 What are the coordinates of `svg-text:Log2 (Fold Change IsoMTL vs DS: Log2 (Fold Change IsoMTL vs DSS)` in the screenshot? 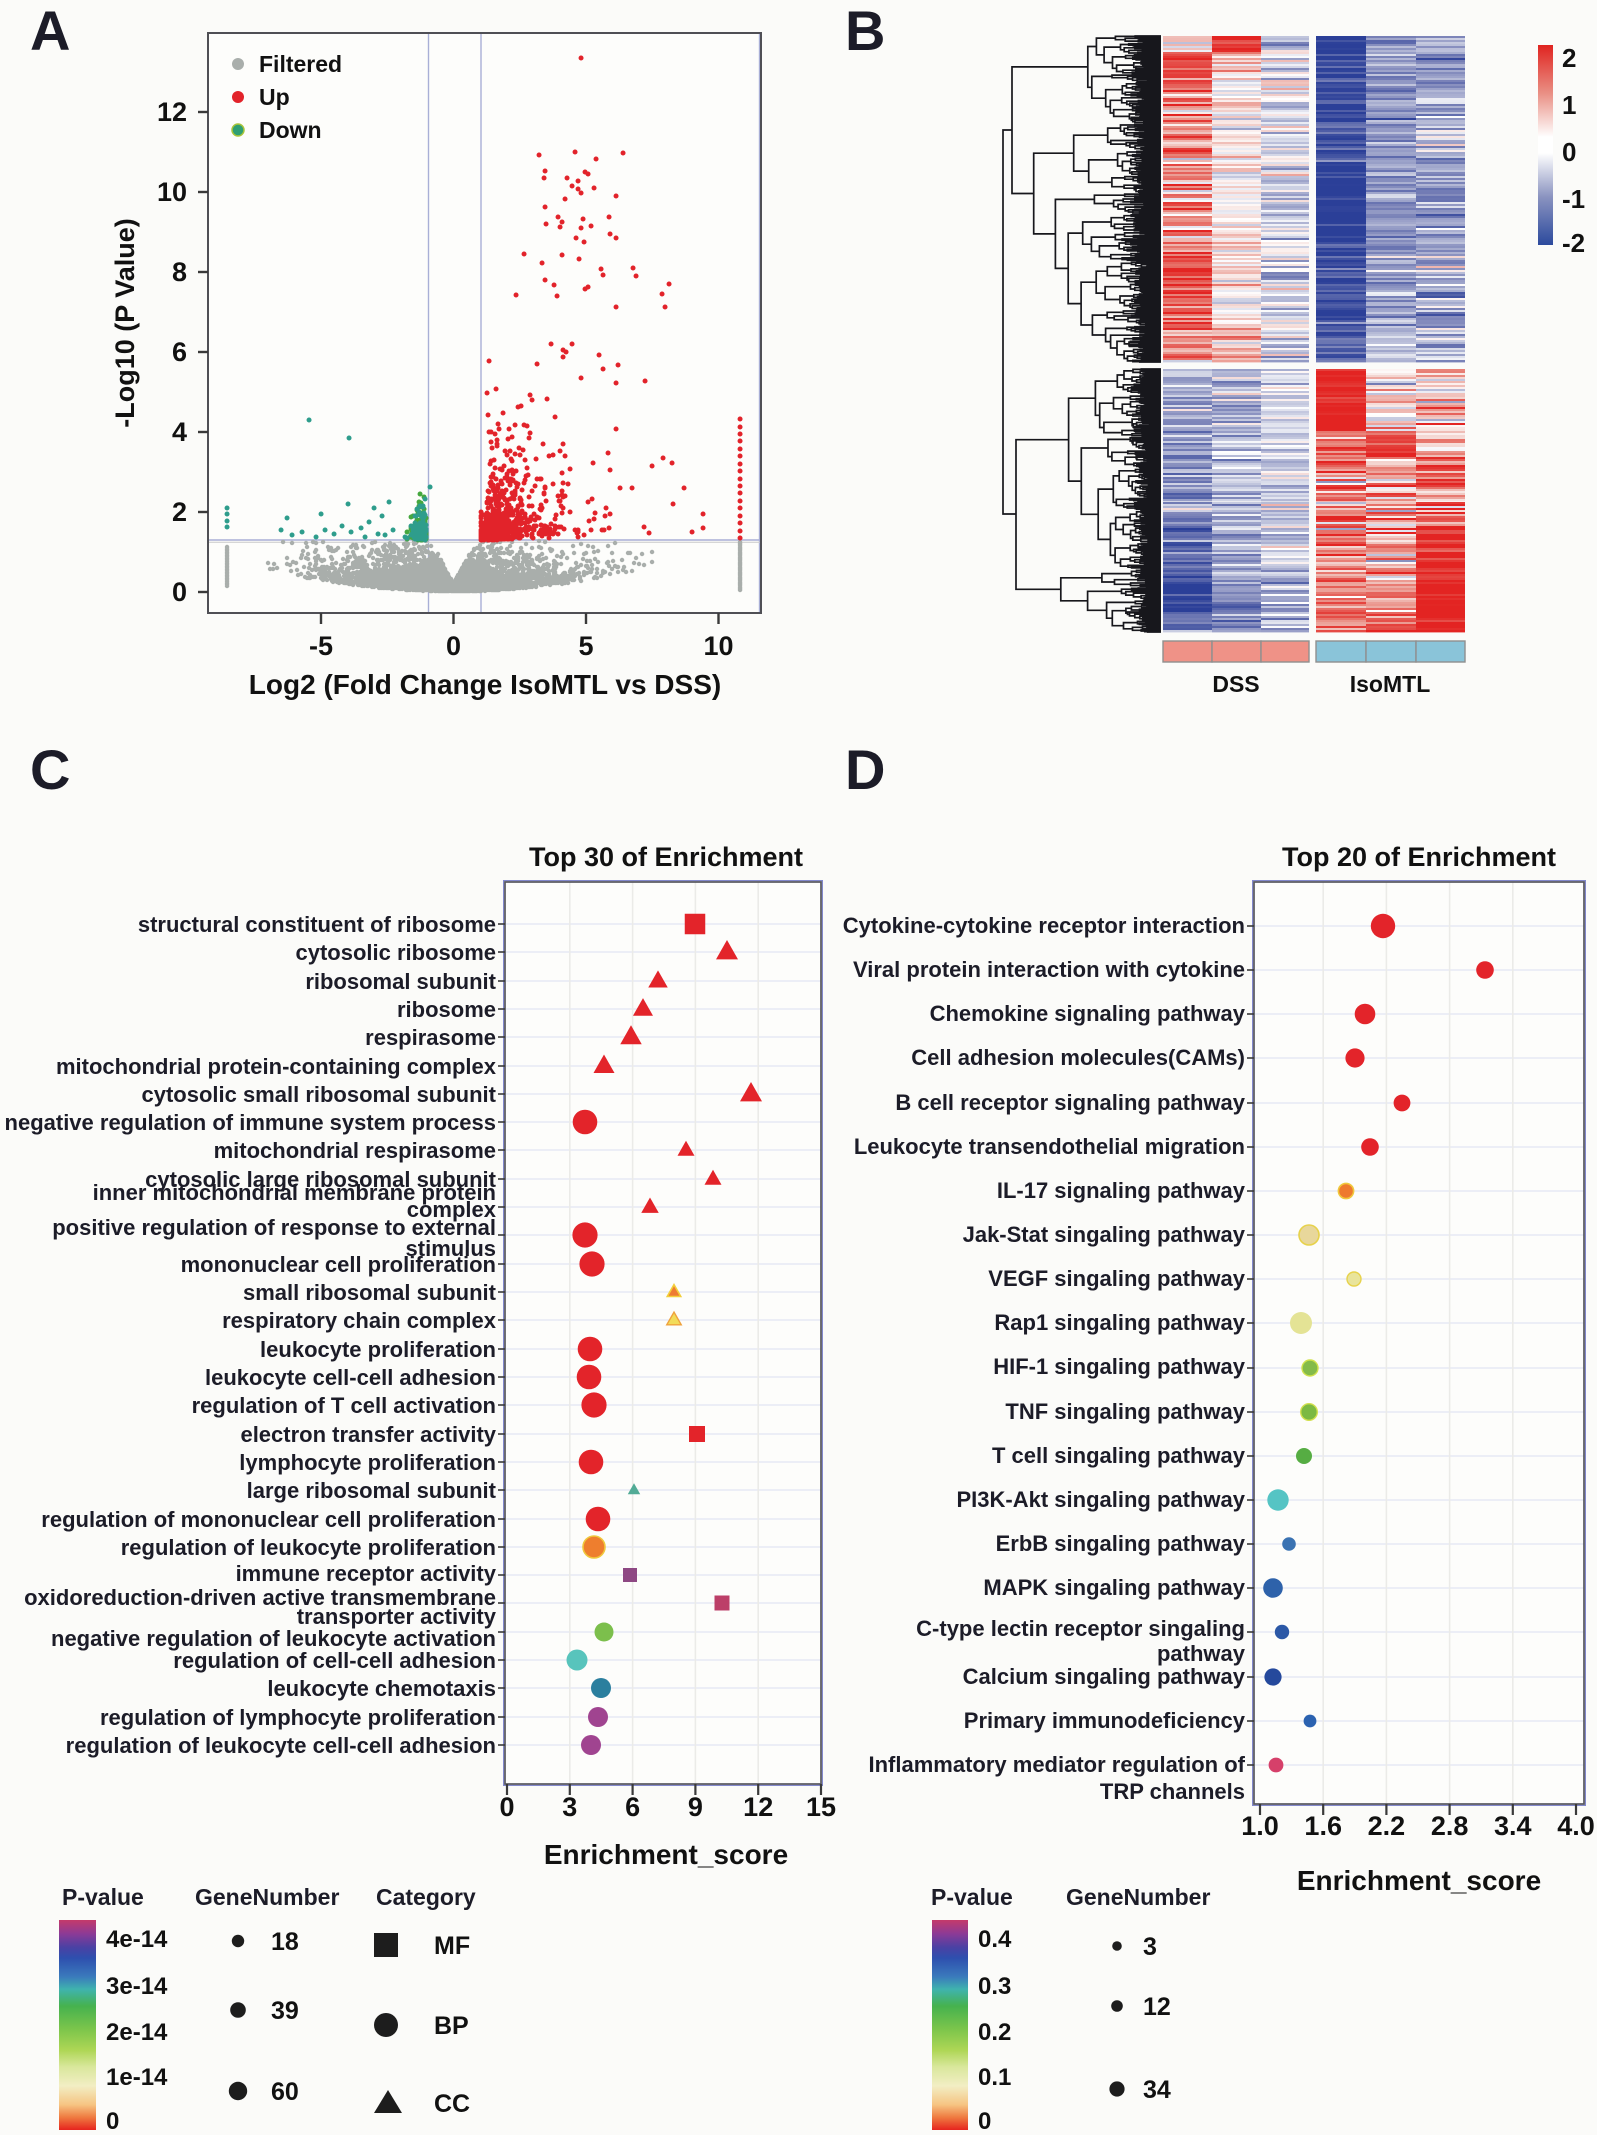 It's located at (485, 684).